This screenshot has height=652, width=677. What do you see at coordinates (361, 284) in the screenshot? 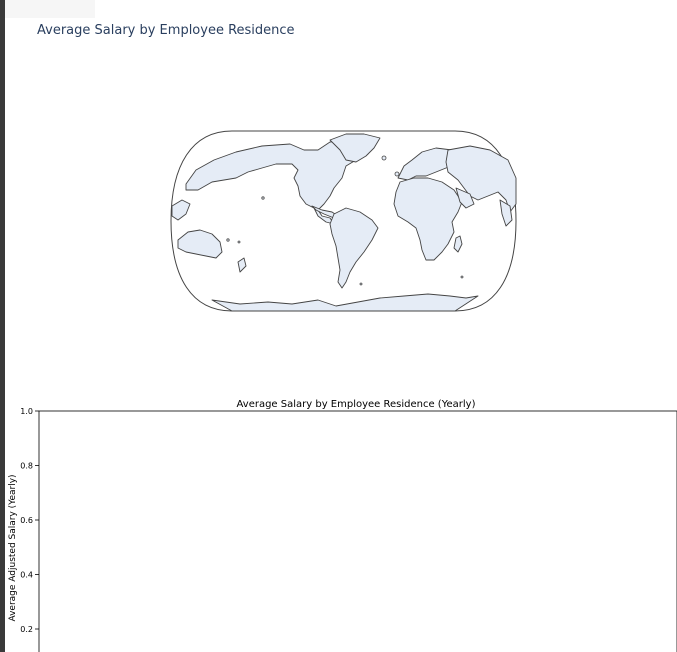
I see `island-falklands` at bounding box center [361, 284].